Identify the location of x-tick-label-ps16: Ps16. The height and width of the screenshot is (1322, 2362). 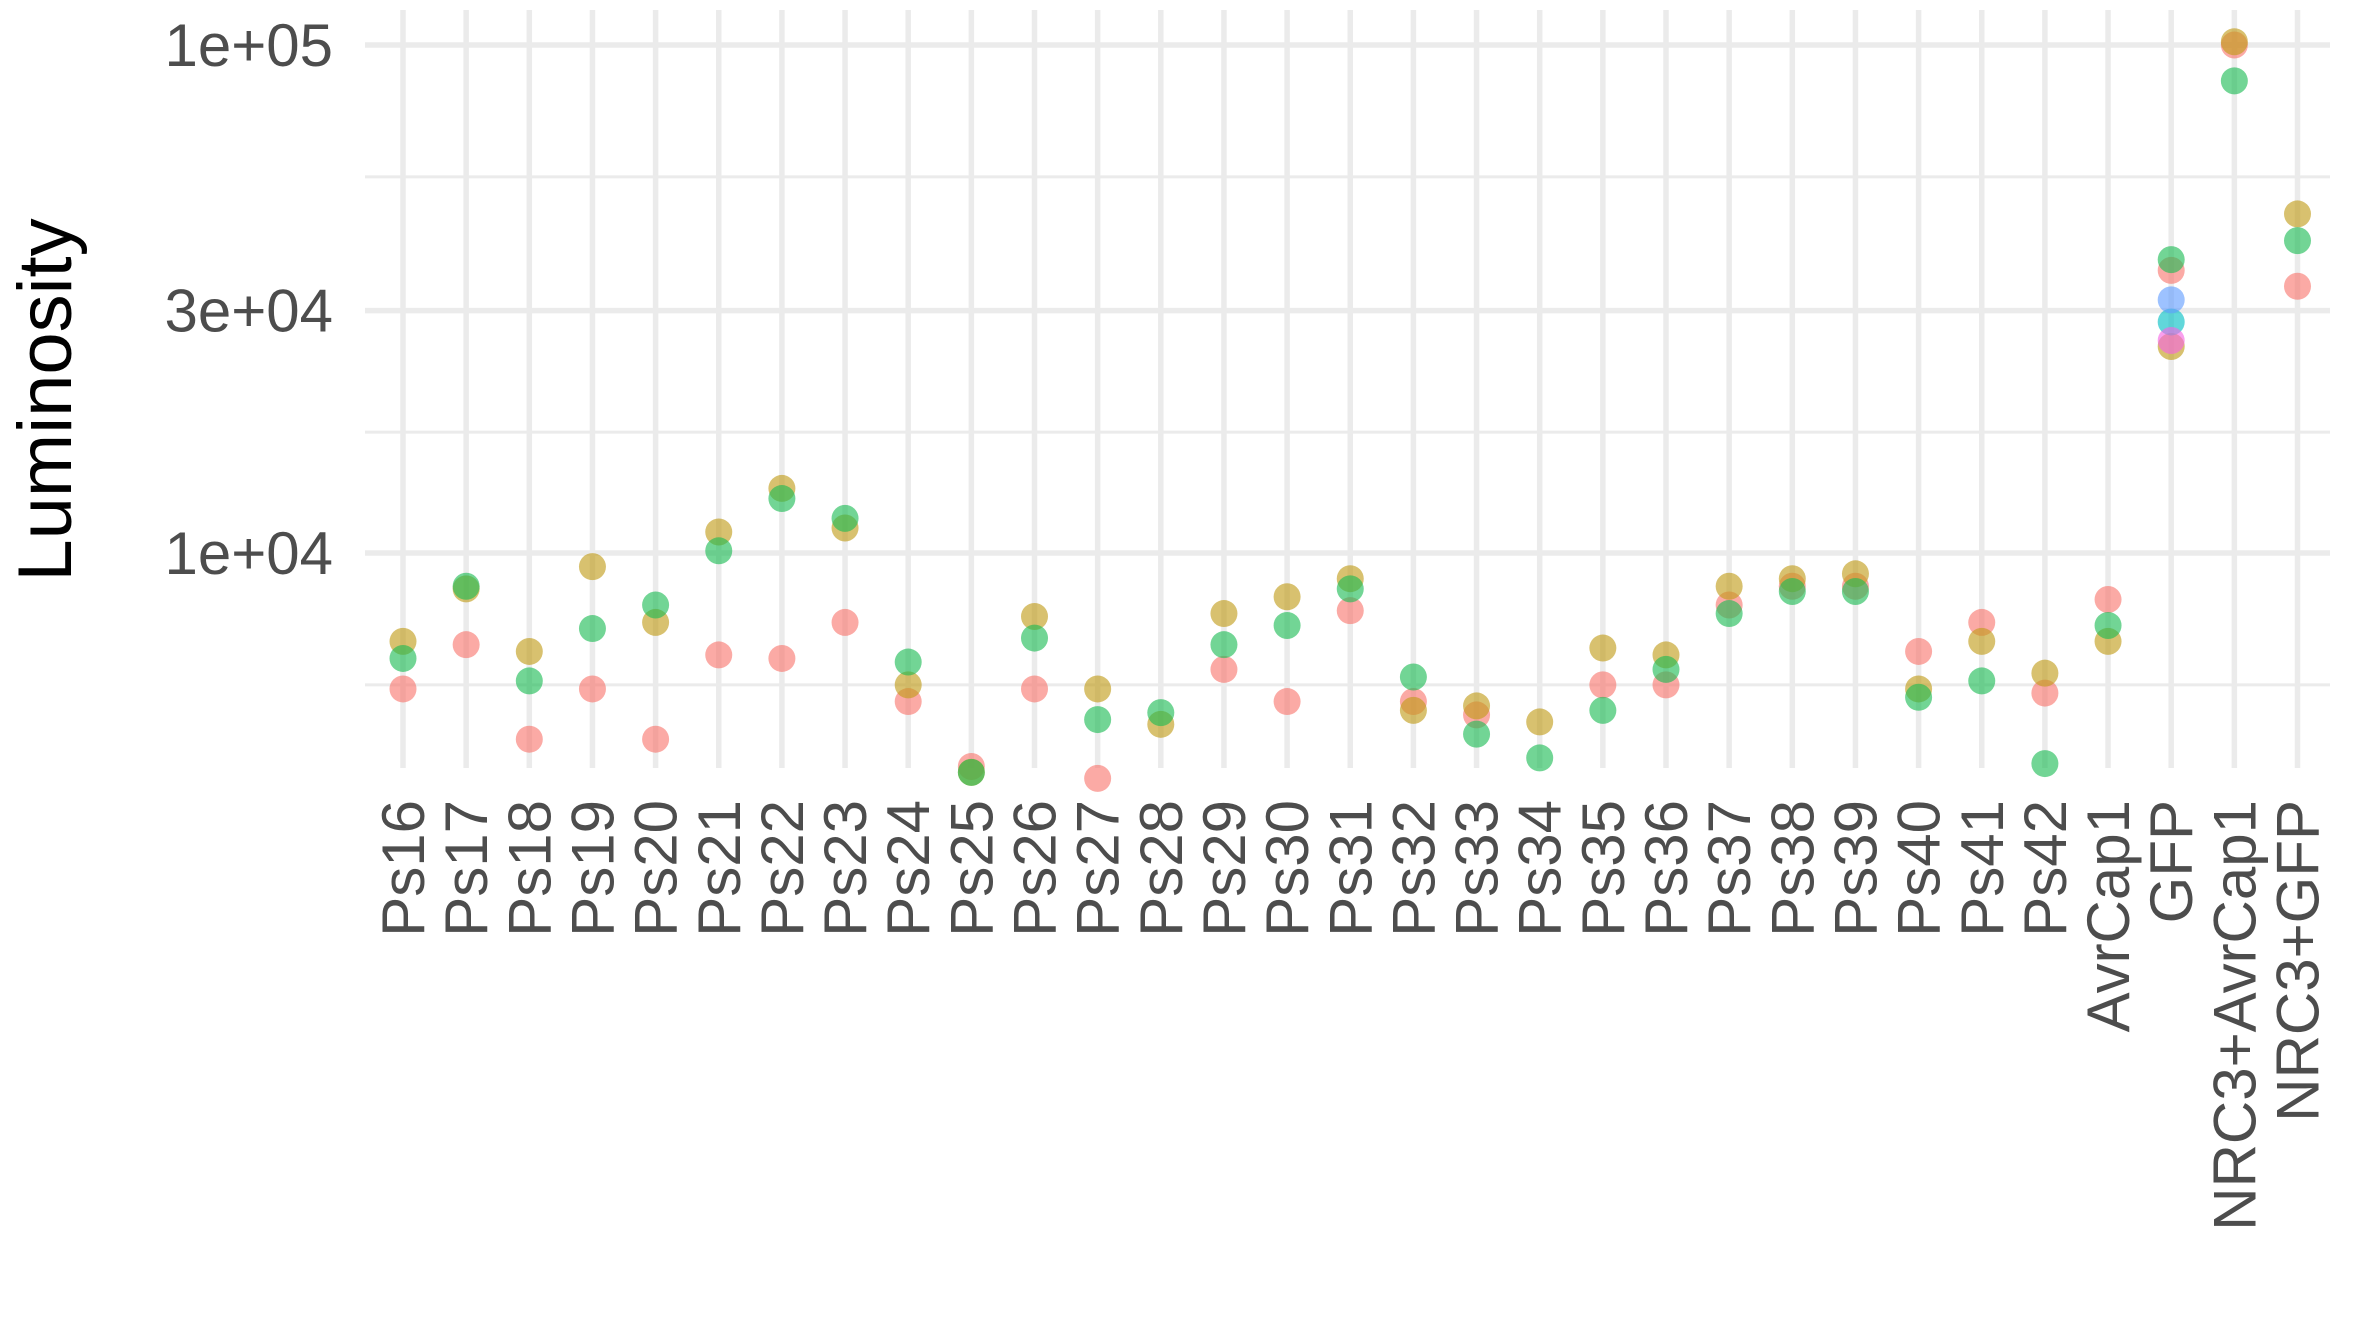
(403, 868).